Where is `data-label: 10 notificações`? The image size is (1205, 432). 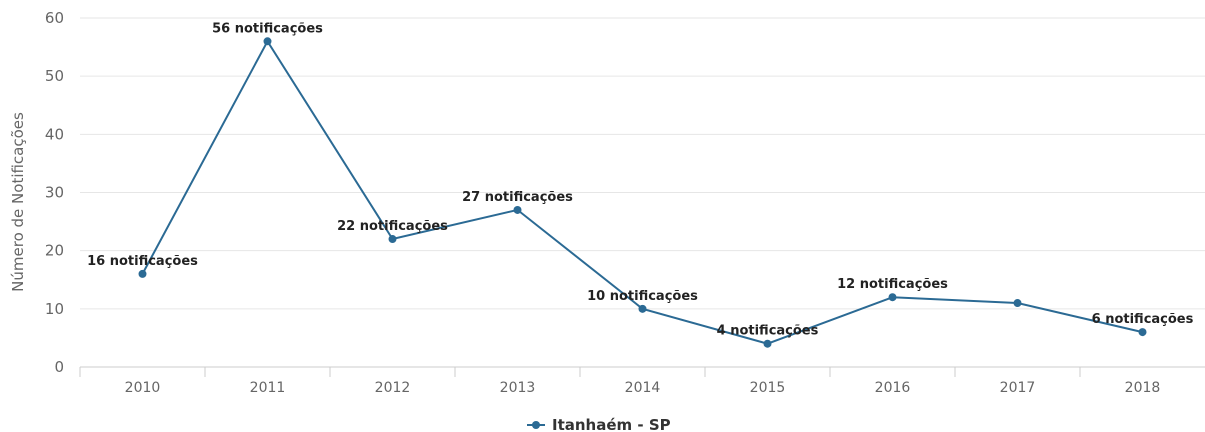 data-label: 10 notificações is located at coordinates (642, 296).